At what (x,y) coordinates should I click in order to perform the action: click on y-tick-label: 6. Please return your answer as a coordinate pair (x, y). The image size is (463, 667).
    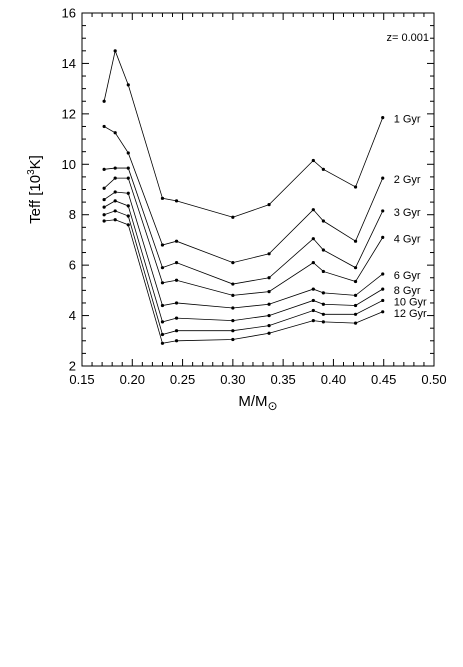
    Looking at the image, I should click on (72, 265).